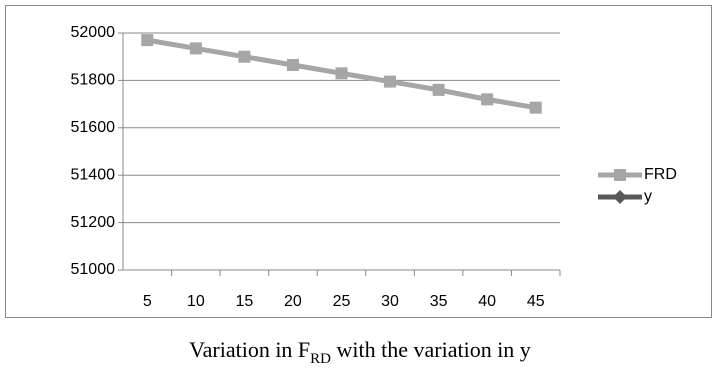 The height and width of the screenshot is (383, 717). Describe the element at coordinates (293, 301) in the screenshot. I see `x-tick-label: 20` at that location.